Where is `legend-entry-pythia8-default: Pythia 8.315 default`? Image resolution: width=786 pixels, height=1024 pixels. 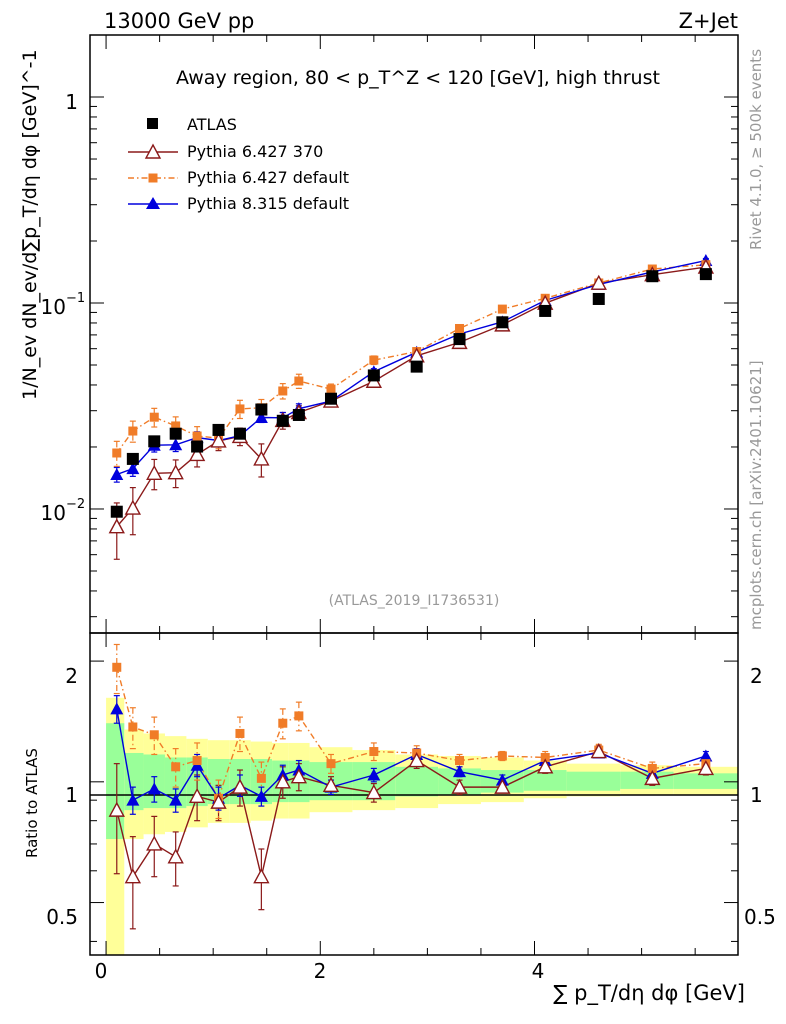
legend-entry-pythia8-default: Pythia 8.315 default is located at coordinates (238, 203).